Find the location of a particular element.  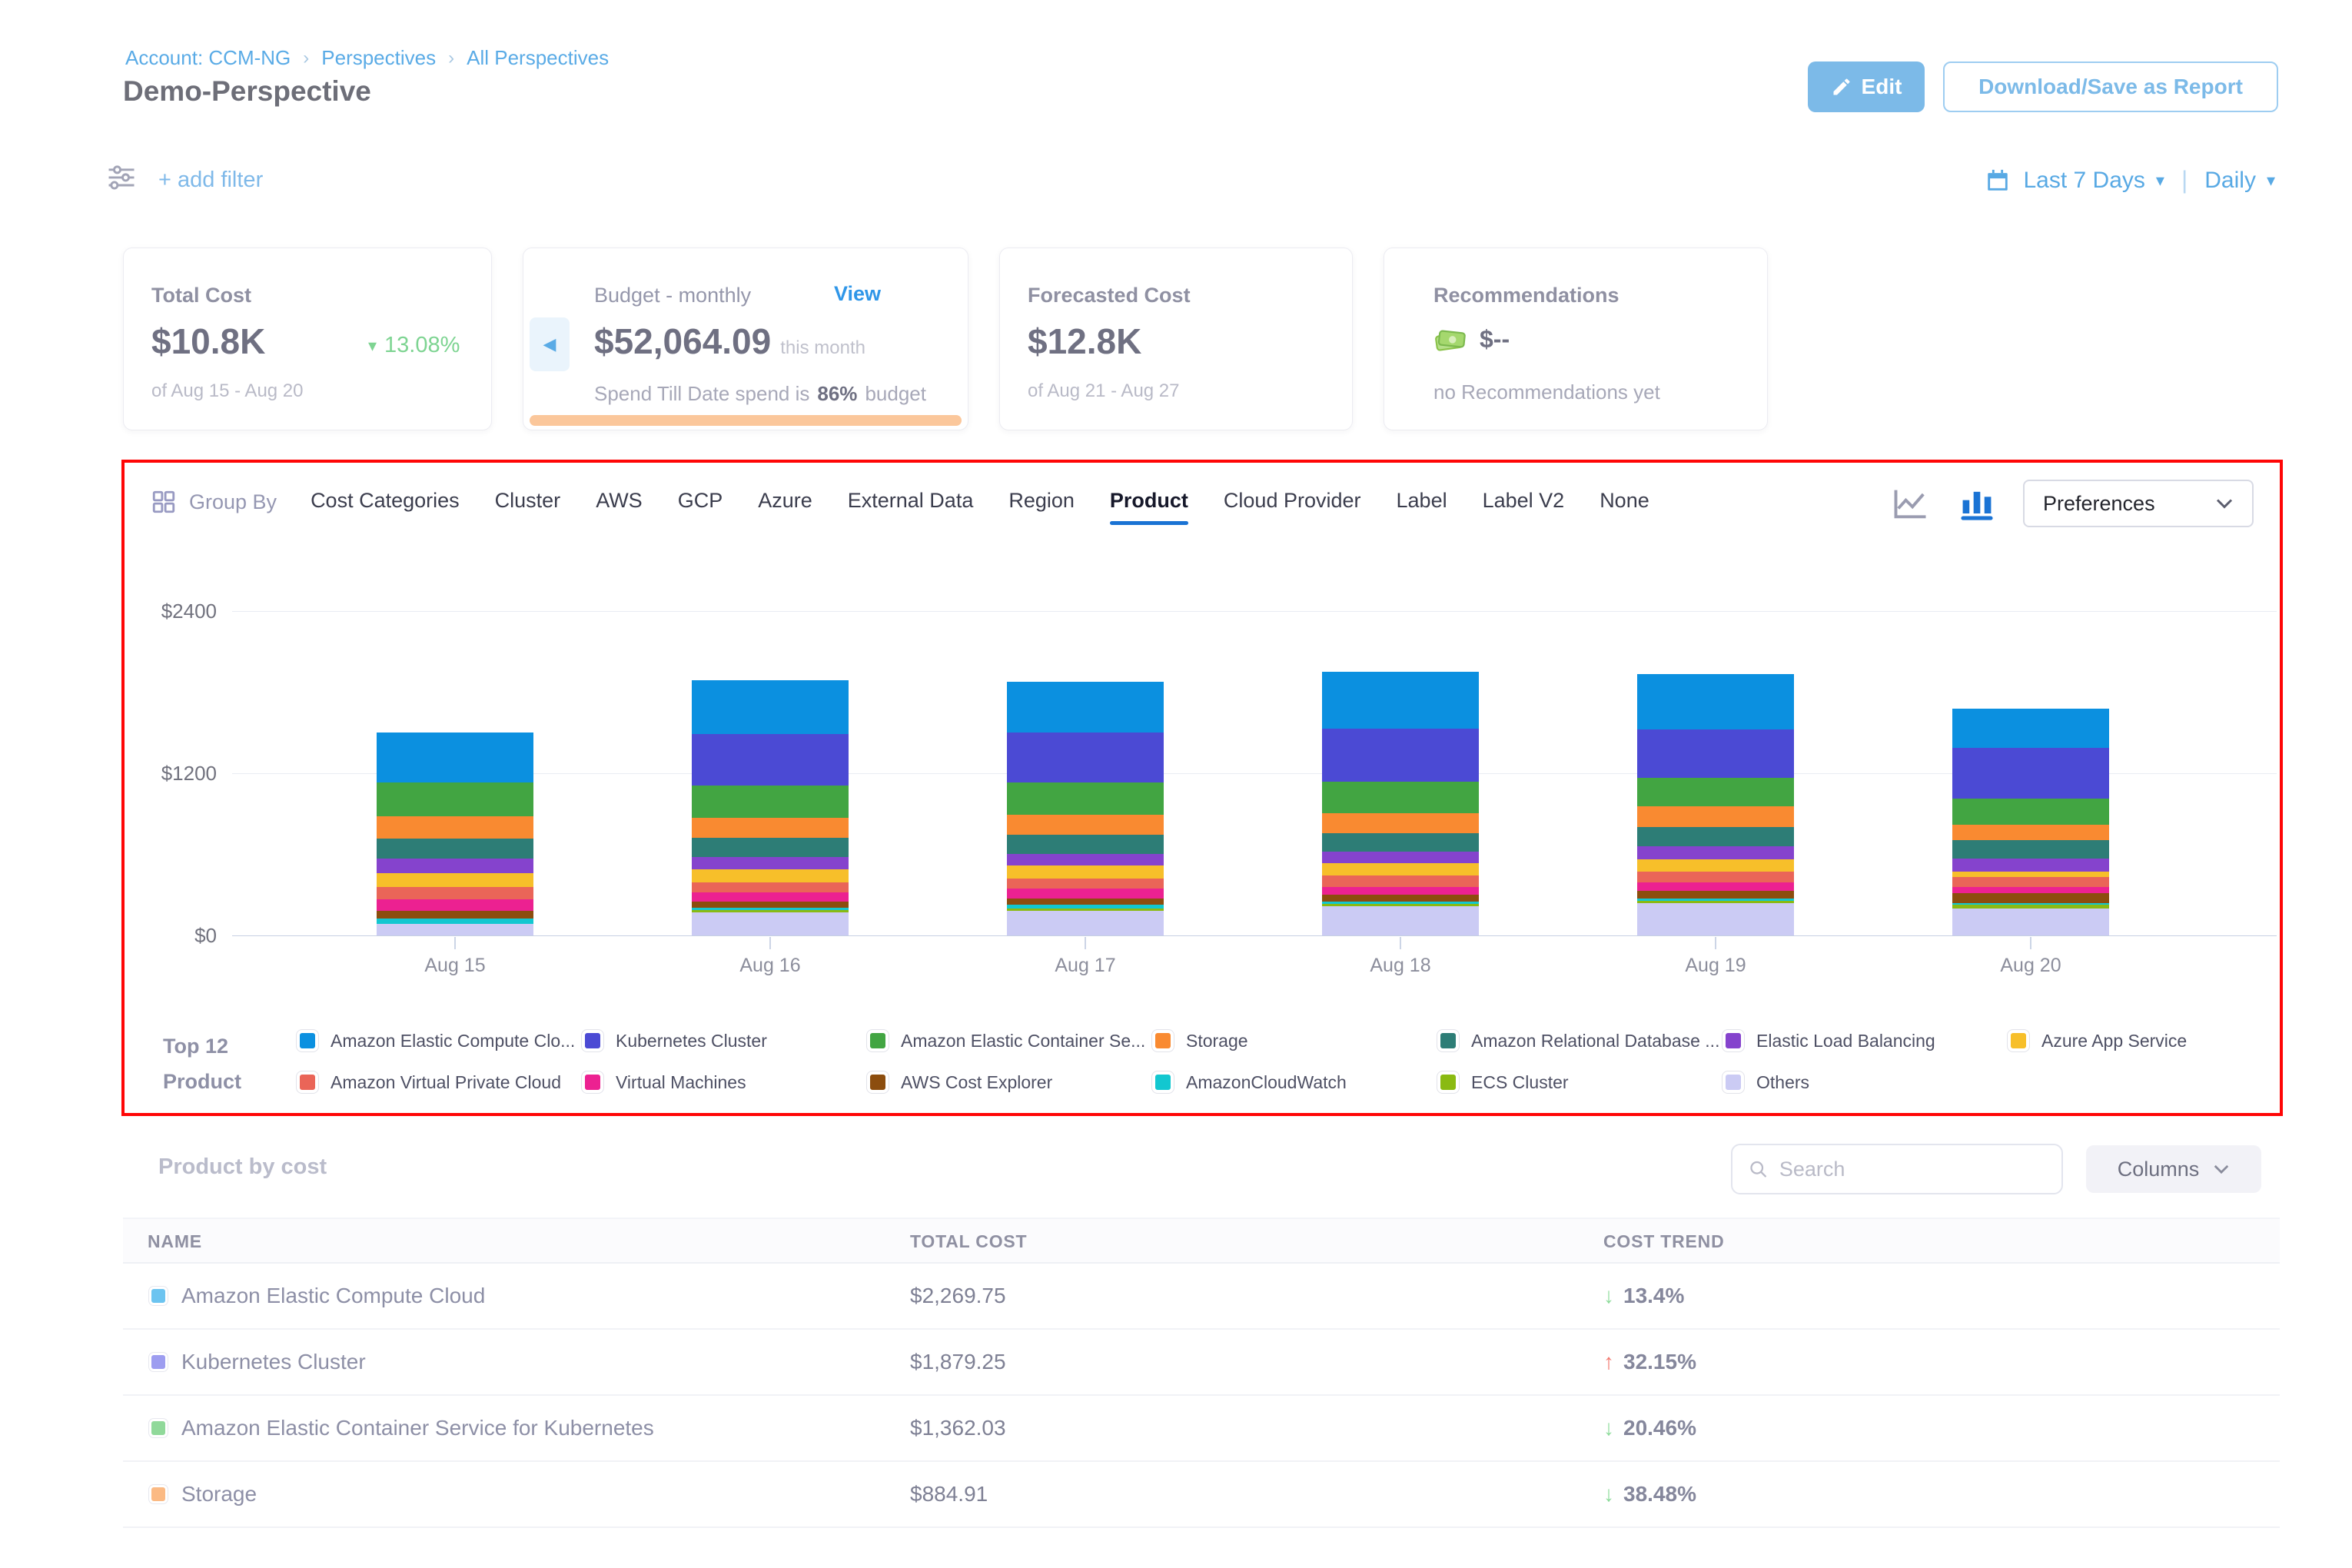

add-filter-button: + add filter is located at coordinates (211, 180).